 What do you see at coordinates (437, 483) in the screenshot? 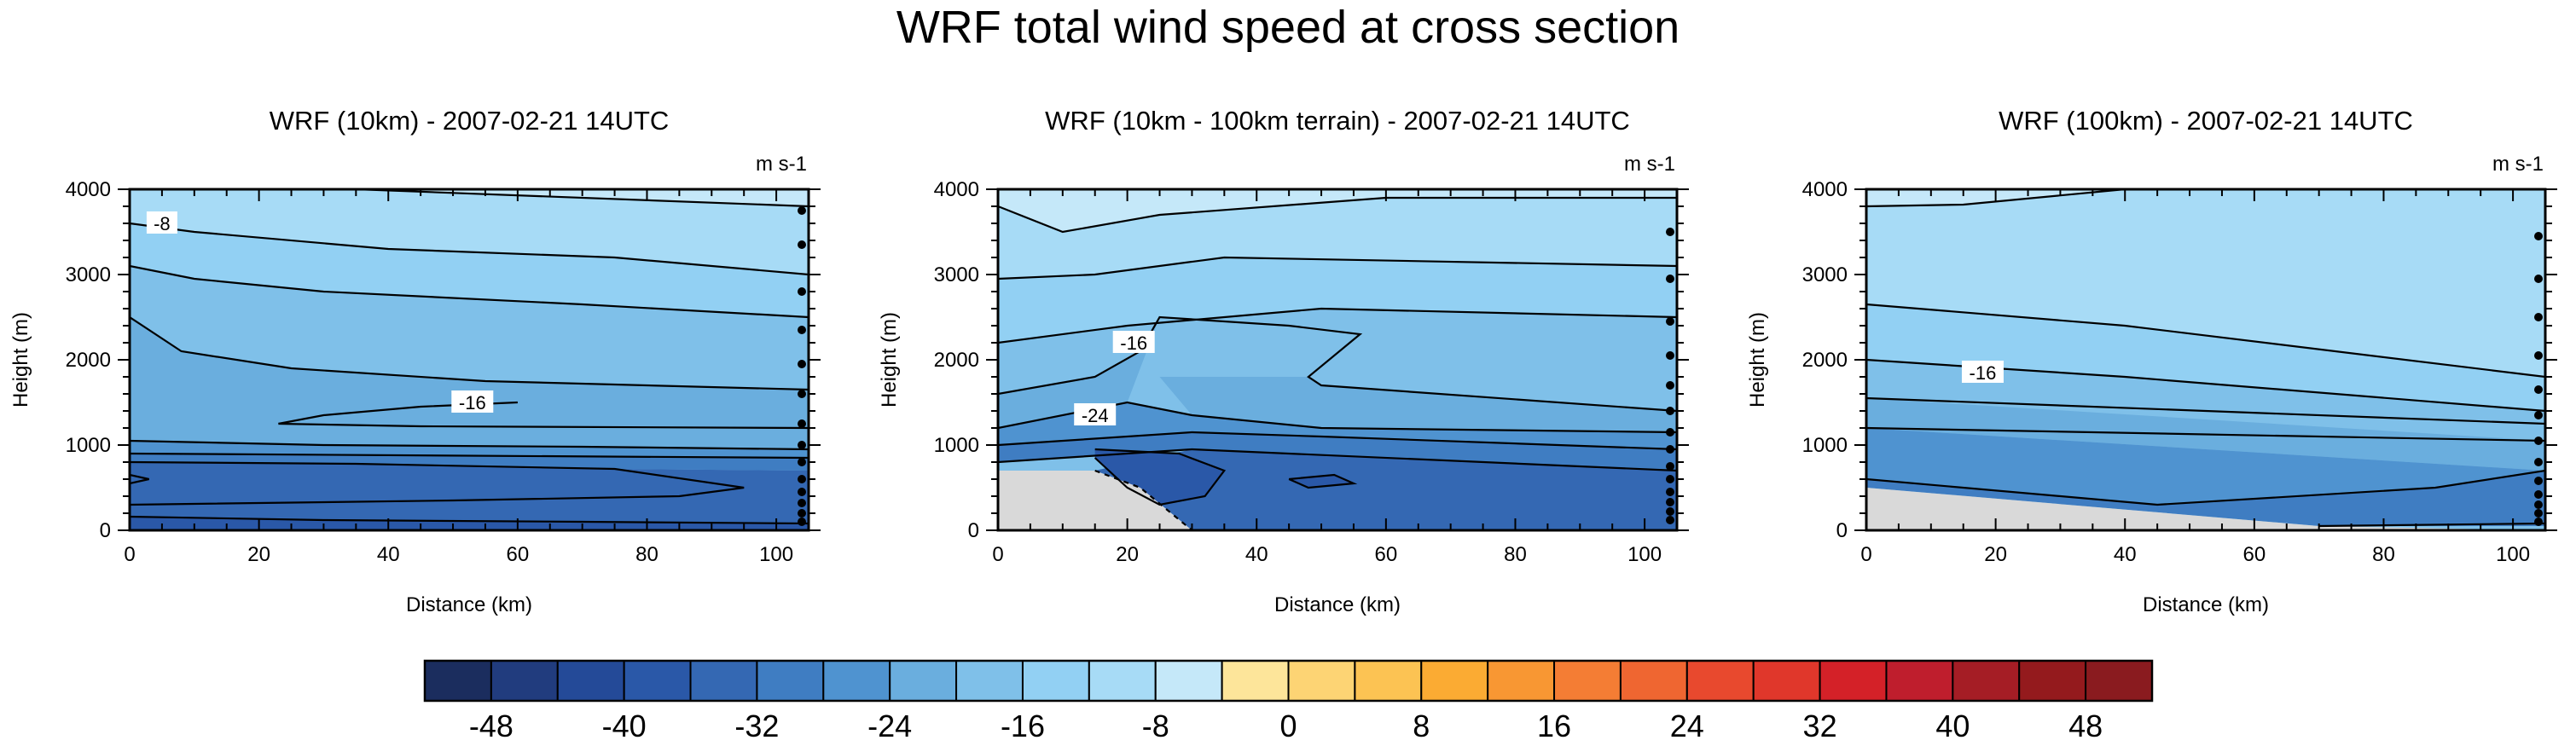
I see `contour-line-m28` at bounding box center [437, 483].